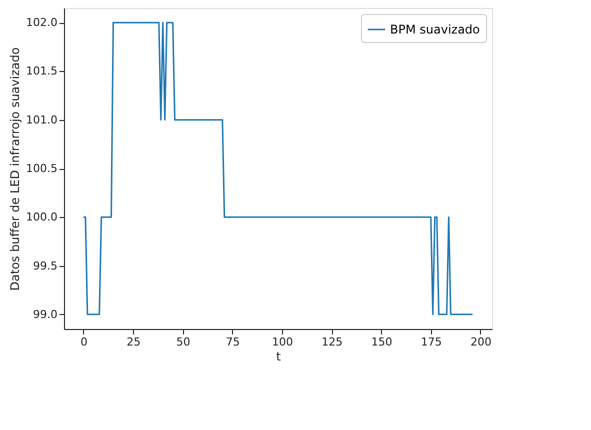 This screenshot has height=430, width=591. I want to click on y-tick-label: 101.0, so click(42, 119).